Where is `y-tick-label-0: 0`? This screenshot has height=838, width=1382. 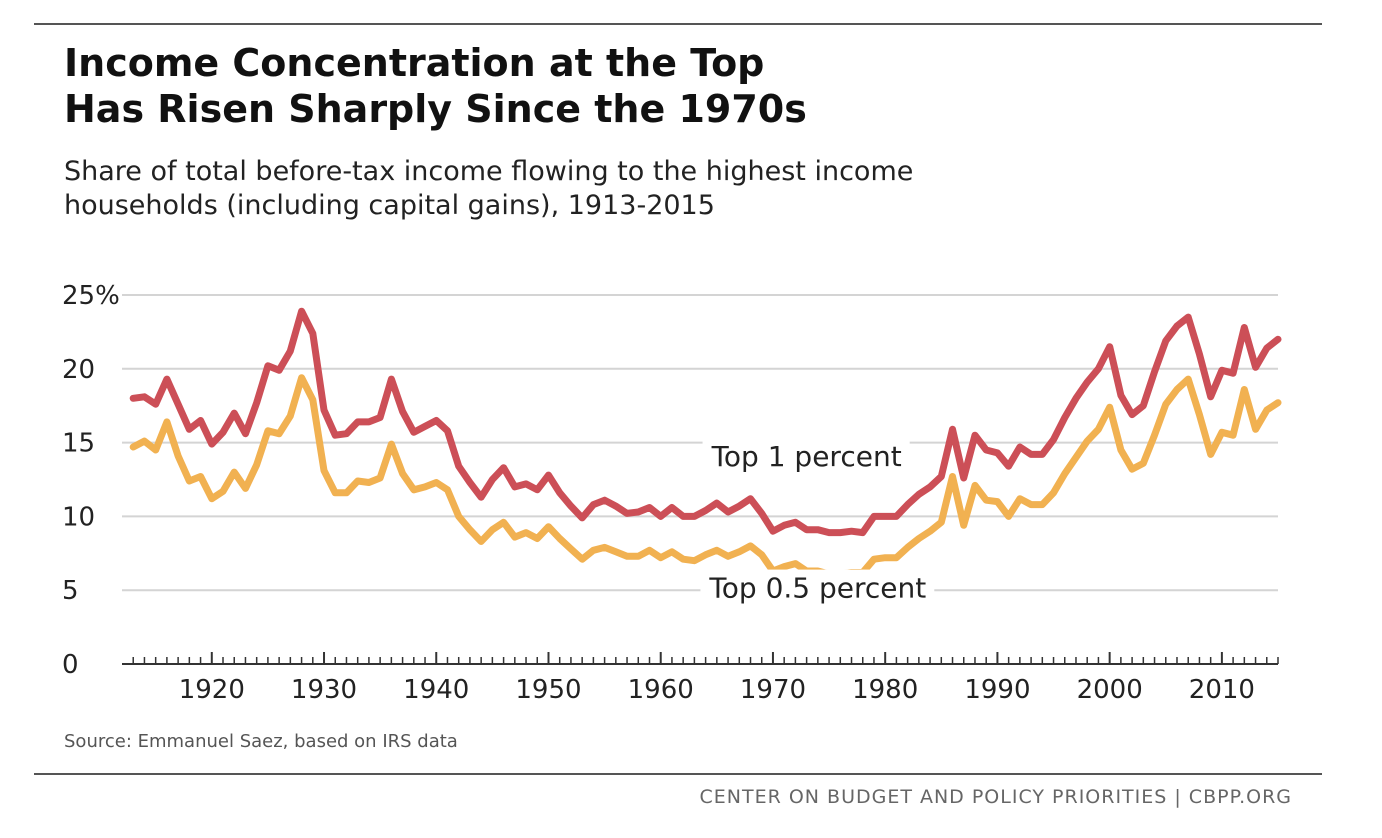 y-tick-label-0: 0 is located at coordinates (70, 665).